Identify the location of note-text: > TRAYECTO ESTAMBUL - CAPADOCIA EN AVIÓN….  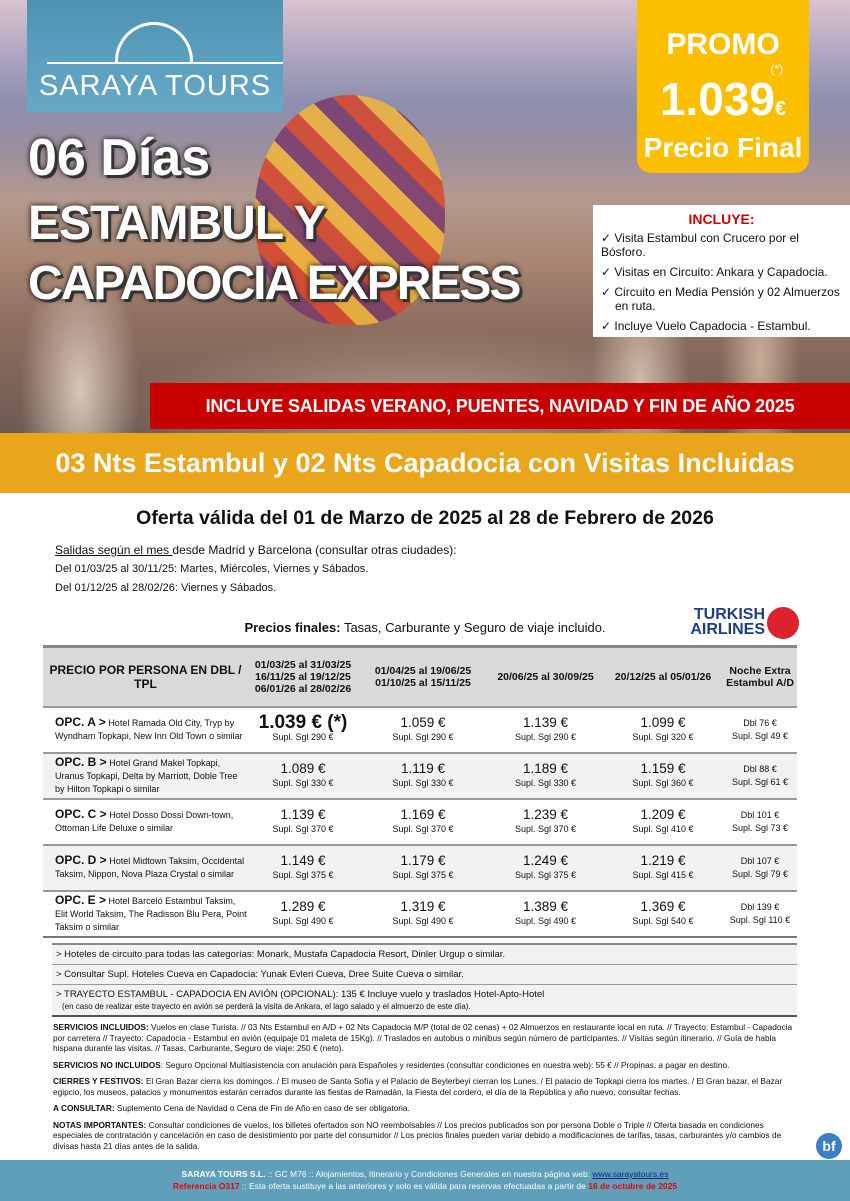
(300, 994).